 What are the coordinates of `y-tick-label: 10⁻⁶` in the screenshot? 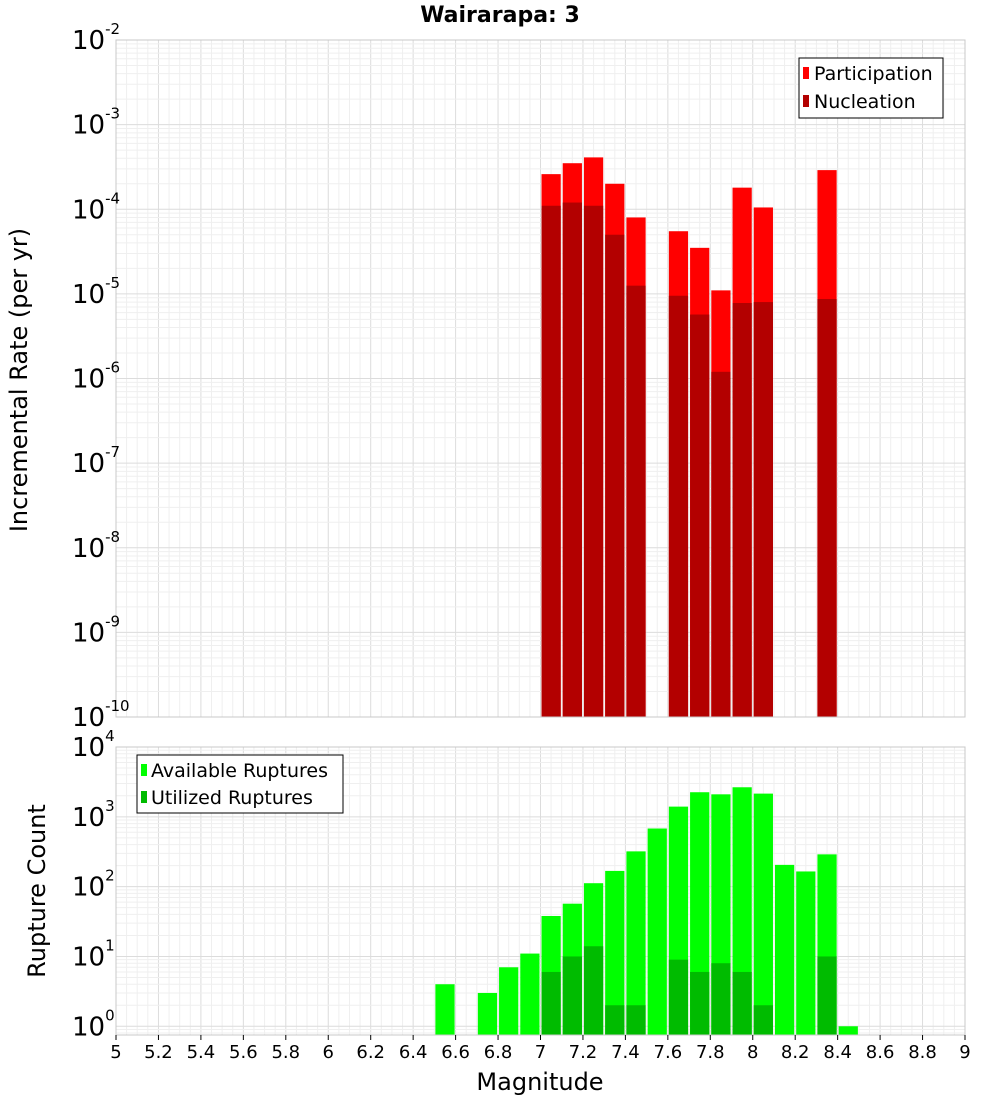 It's located at (96, 377).